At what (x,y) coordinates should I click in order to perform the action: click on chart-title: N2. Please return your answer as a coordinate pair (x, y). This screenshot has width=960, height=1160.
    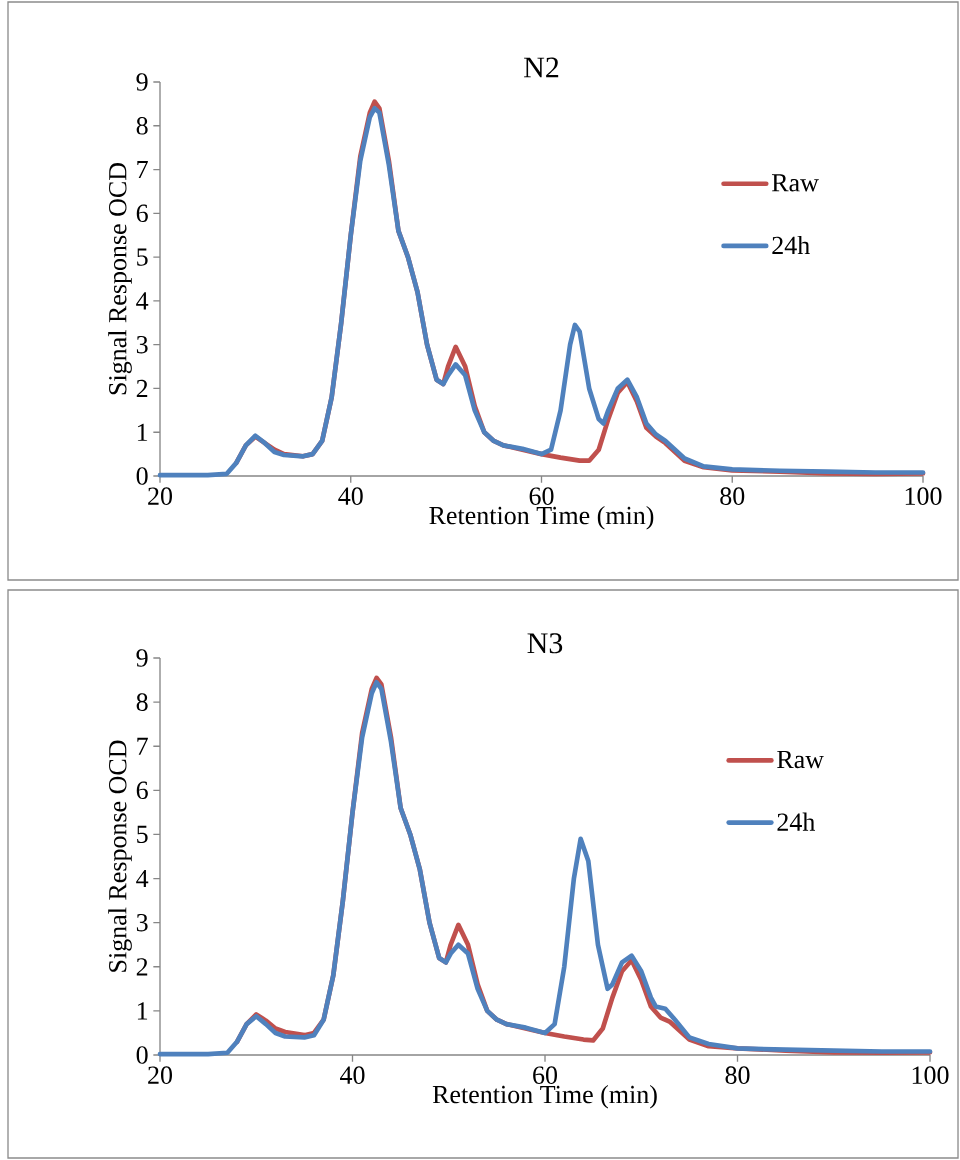
    Looking at the image, I should click on (541, 67).